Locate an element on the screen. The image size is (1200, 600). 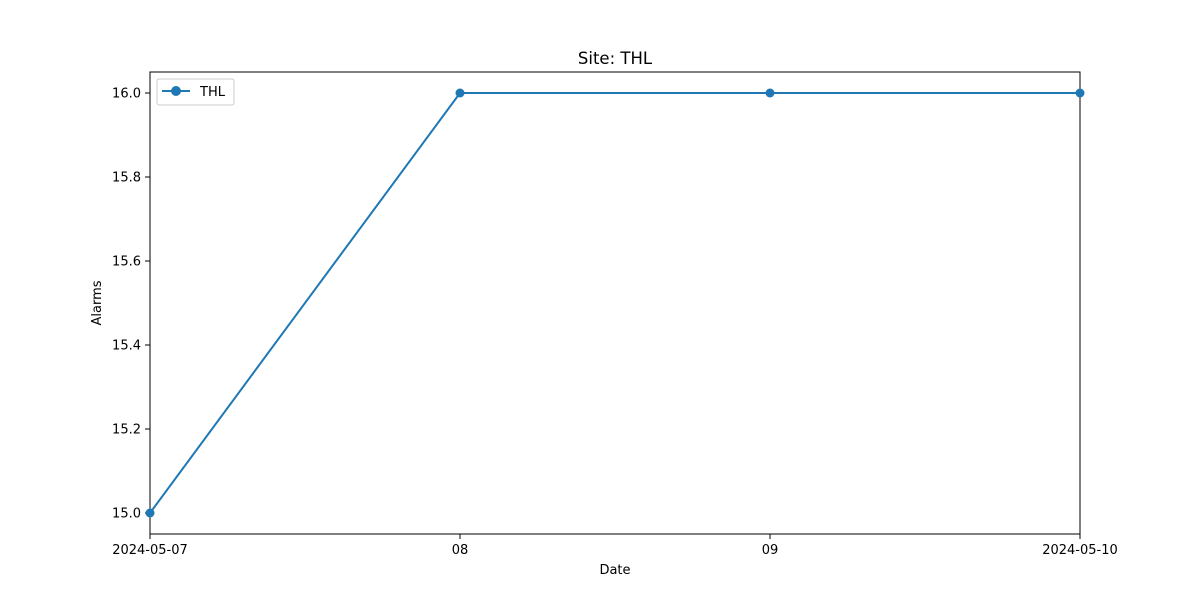
x-tick-label: 2024-05-10 is located at coordinates (1080, 550).